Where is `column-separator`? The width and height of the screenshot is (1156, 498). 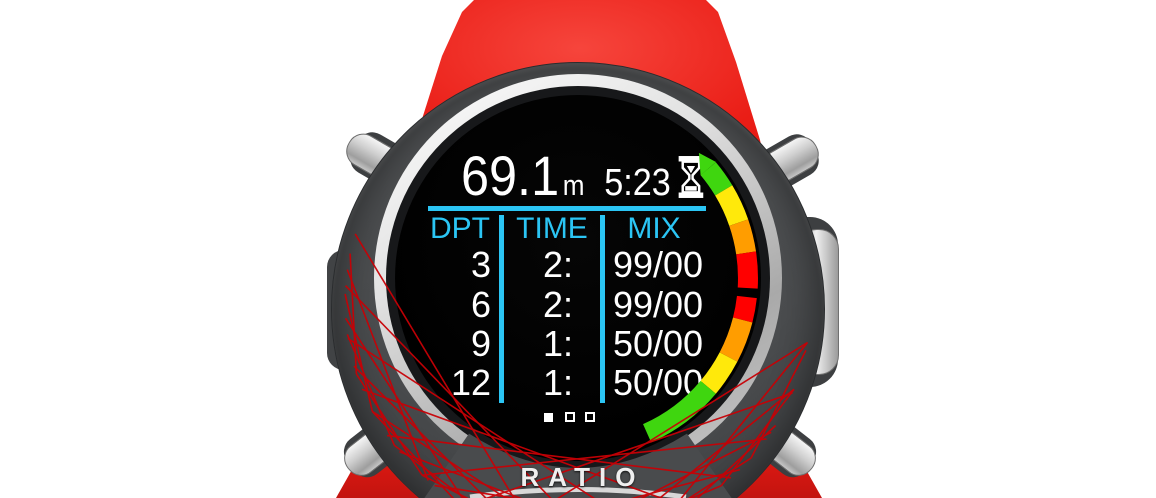 column-separator is located at coordinates (602, 309).